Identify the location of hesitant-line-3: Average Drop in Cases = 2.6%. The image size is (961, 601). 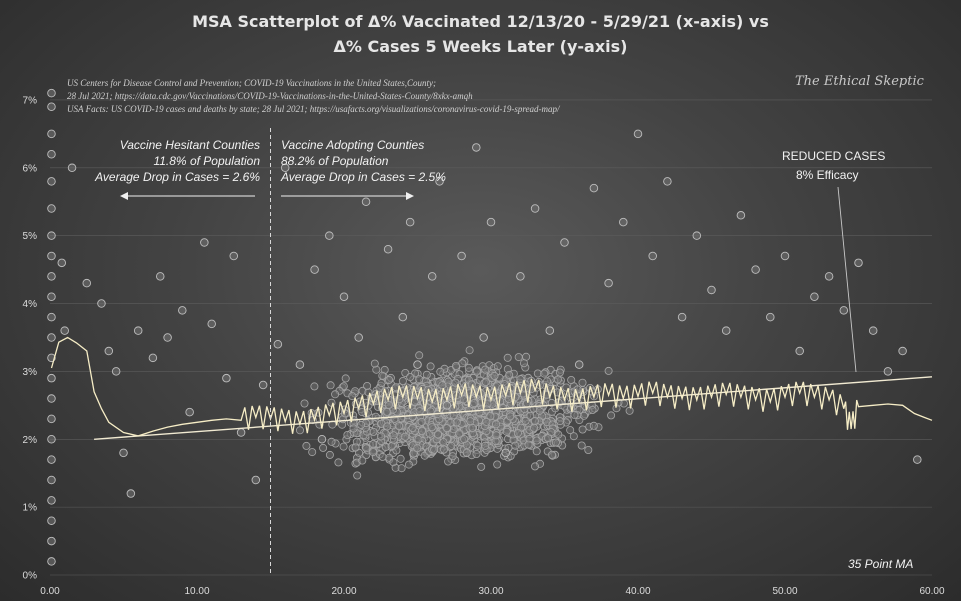
(177, 177).